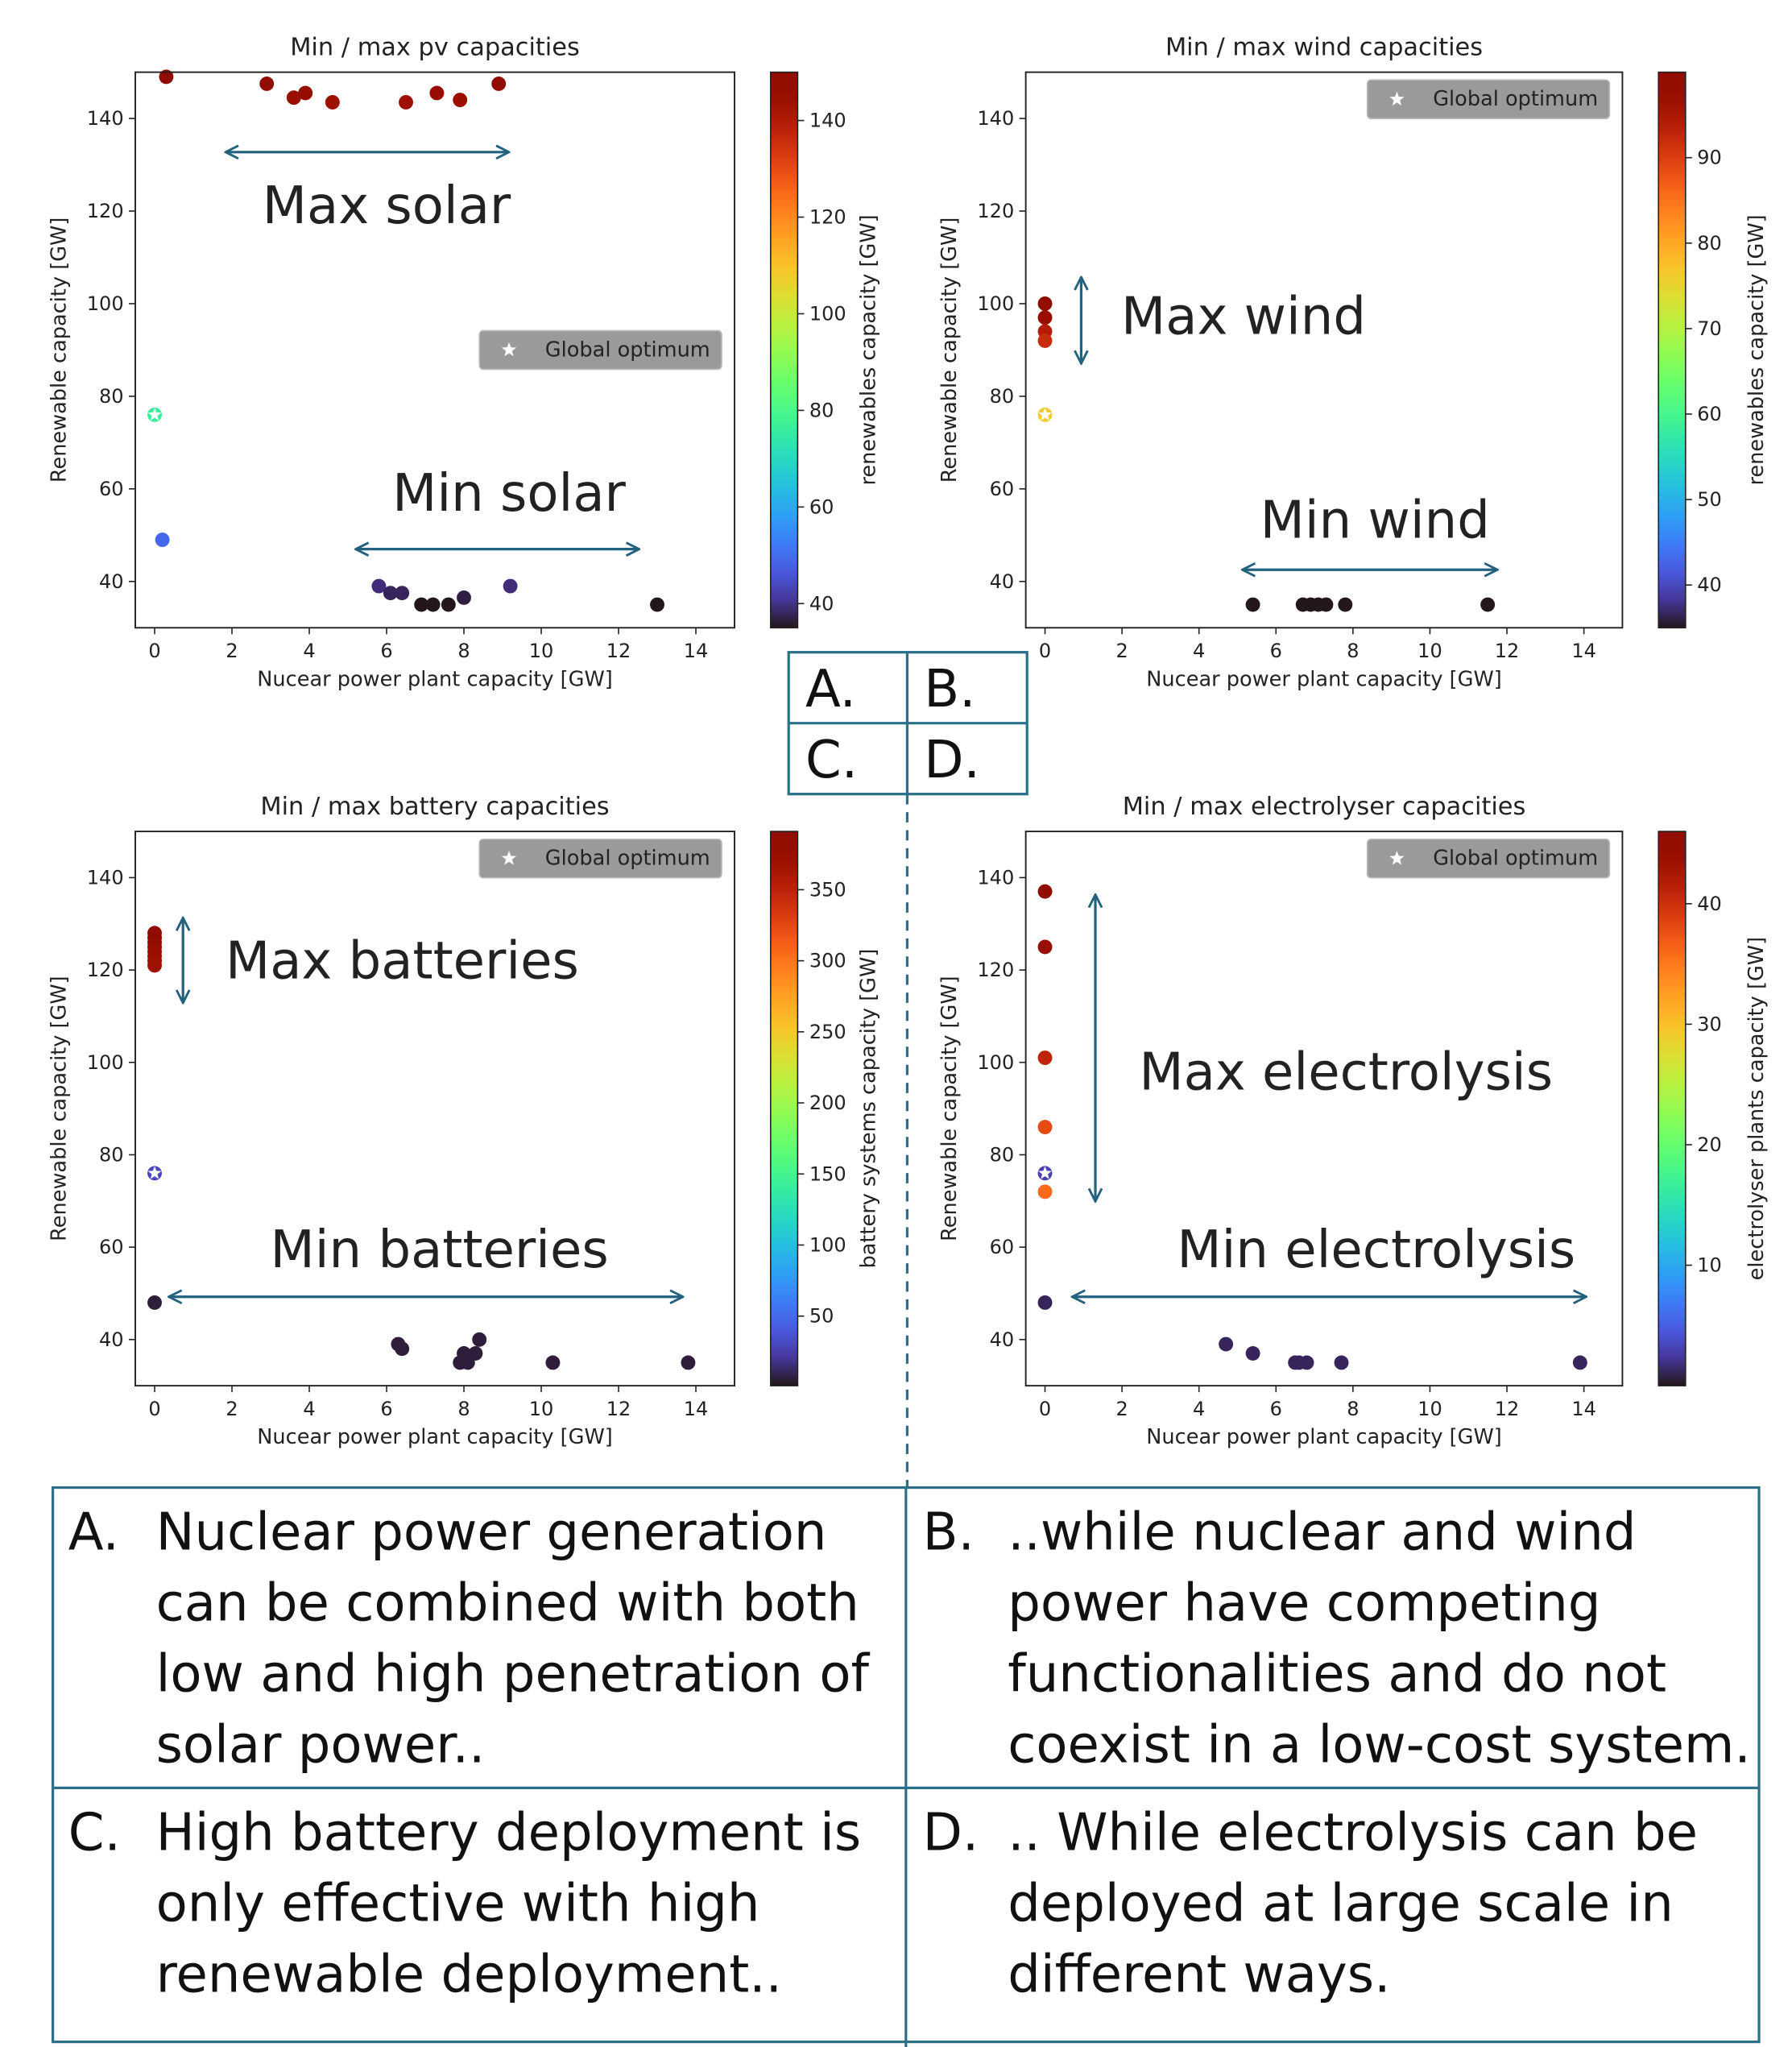 The height and width of the screenshot is (2047, 1792). Describe the element at coordinates (831, 761) in the screenshot. I see `panel-label: C.` at that location.